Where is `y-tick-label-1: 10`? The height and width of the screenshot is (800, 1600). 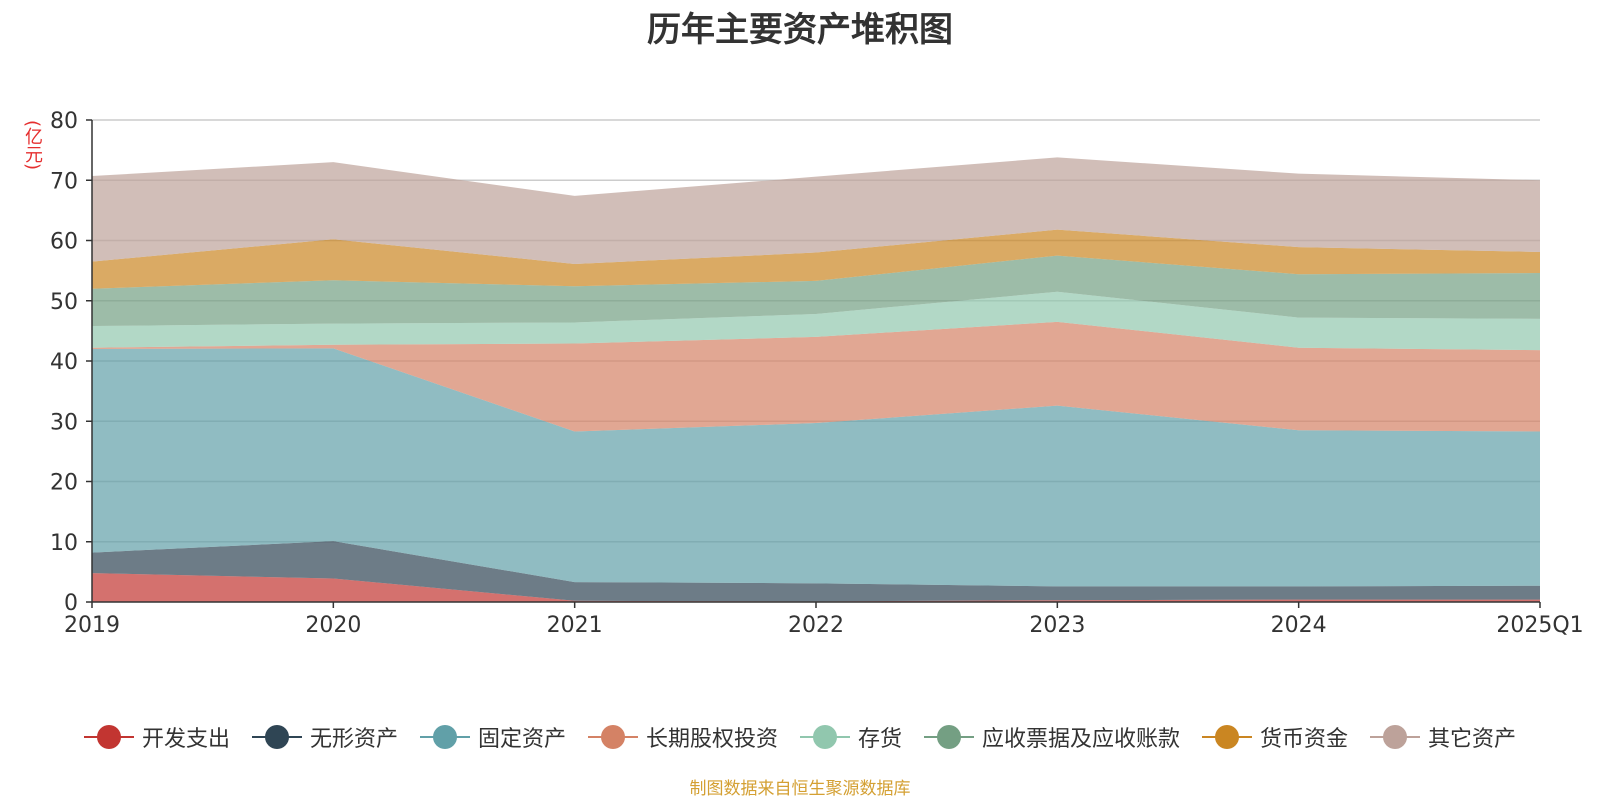 y-tick-label-1: 10 is located at coordinates (64, 543).